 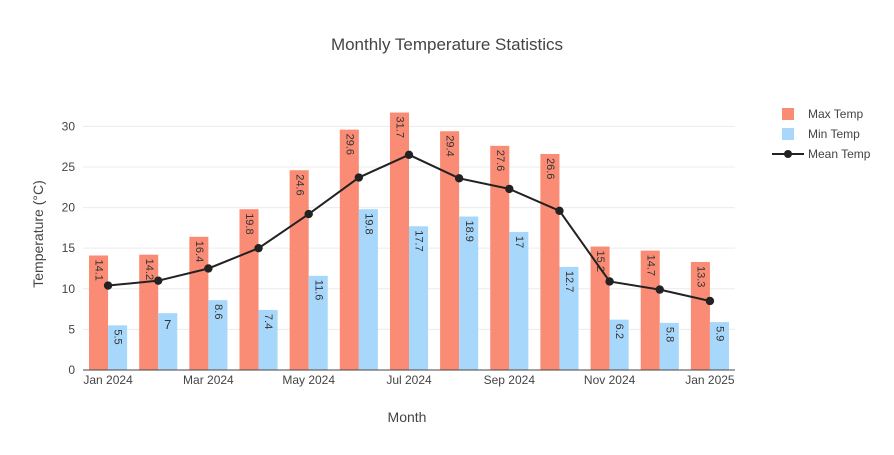 What do you see at coordinates (38, 234) in the screenshot?
I see `y-axis-title: Temperature (°C)` at bounding box center [38, 234].